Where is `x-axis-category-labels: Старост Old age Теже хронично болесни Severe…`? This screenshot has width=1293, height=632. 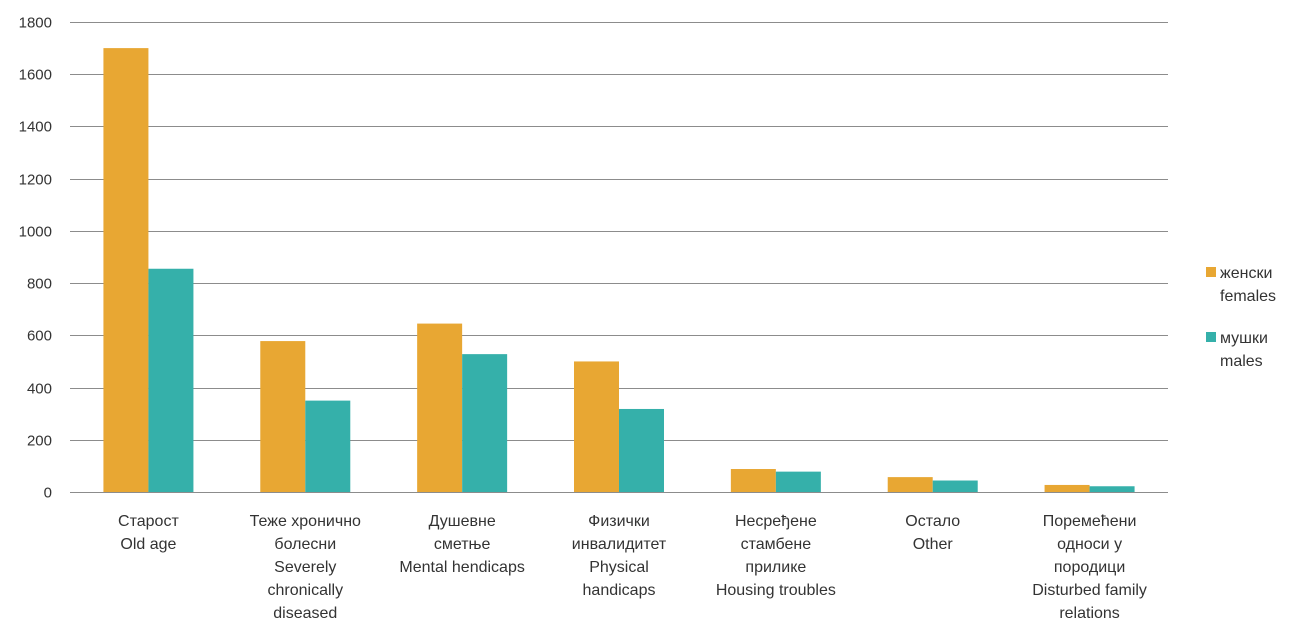
x-axis-category-labels: Старост Old age Теже хронично болесни Severe… is located at coordinates (632, 567).